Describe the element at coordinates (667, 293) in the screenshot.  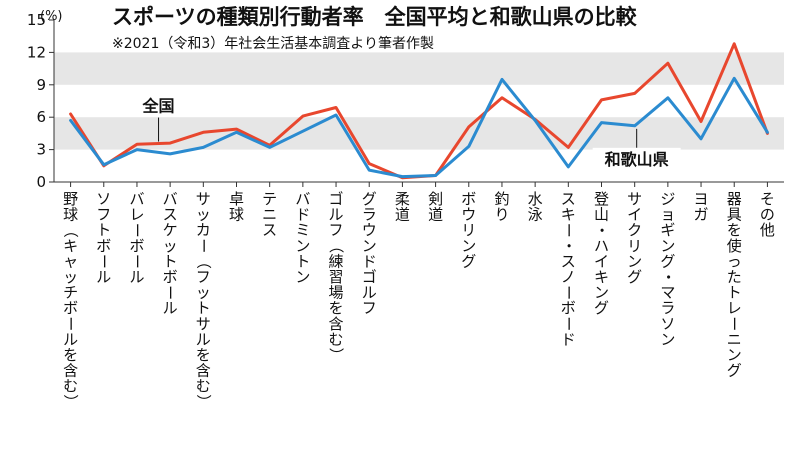
I see `x-tick-glyph: マ` at that location.